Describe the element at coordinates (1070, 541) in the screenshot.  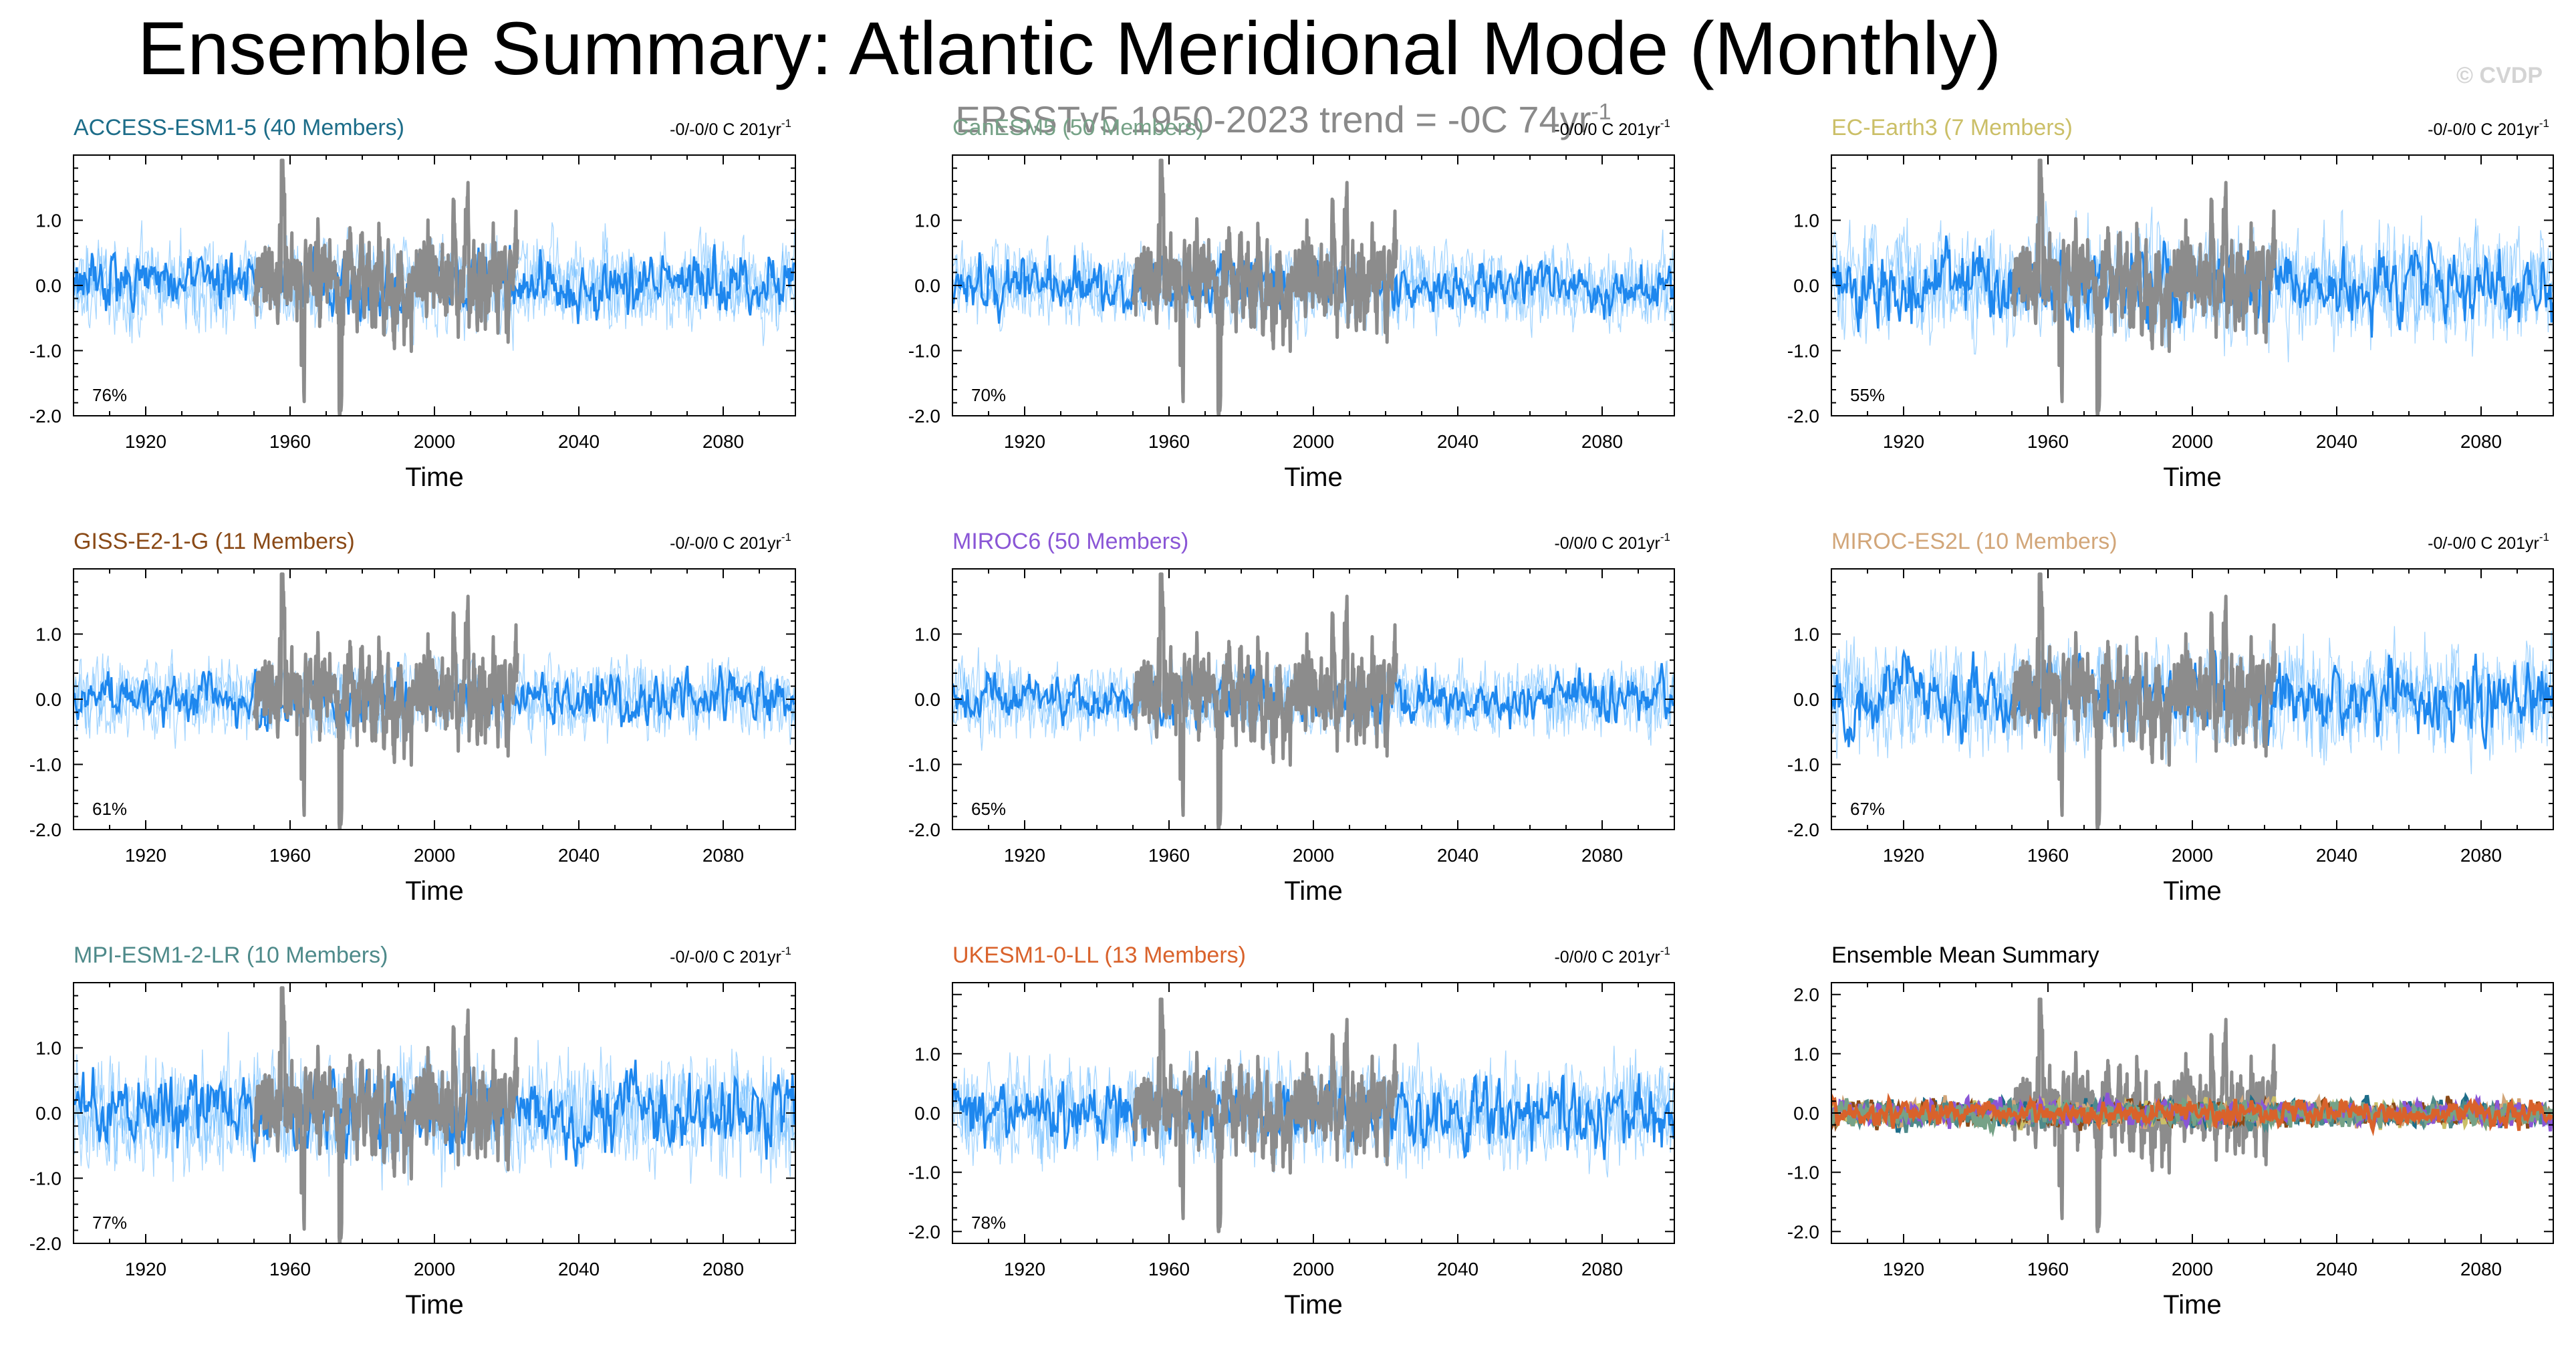
I see `panel-title: MIROC6 (50 Members)` at that location.